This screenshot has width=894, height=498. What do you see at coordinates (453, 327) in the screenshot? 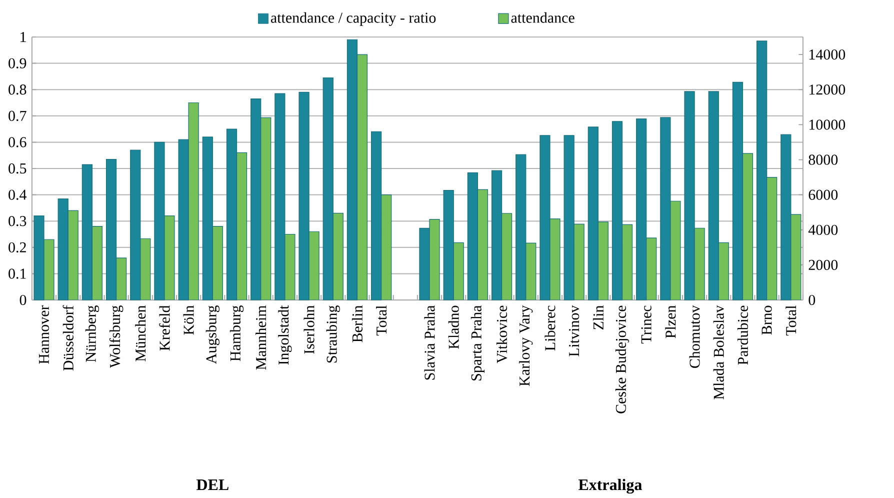
I see `x-tick-label: Kladno` at bounding box center [453, 327].